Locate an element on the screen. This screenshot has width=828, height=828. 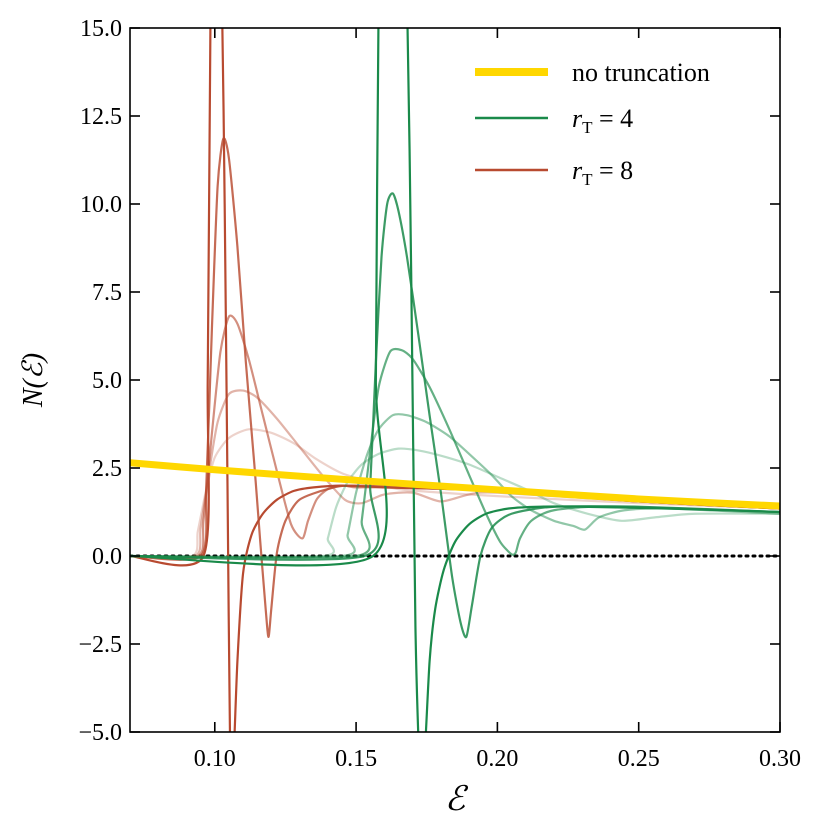
y-tick-label: 12.5 is located at coordinates (101, 117).